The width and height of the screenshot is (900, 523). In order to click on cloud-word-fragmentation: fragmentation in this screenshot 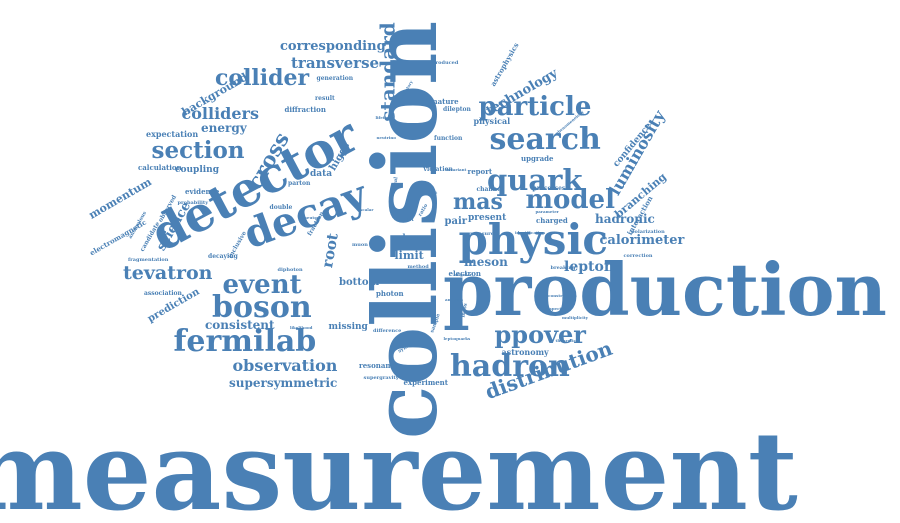, I will do `click(148, 260)`.